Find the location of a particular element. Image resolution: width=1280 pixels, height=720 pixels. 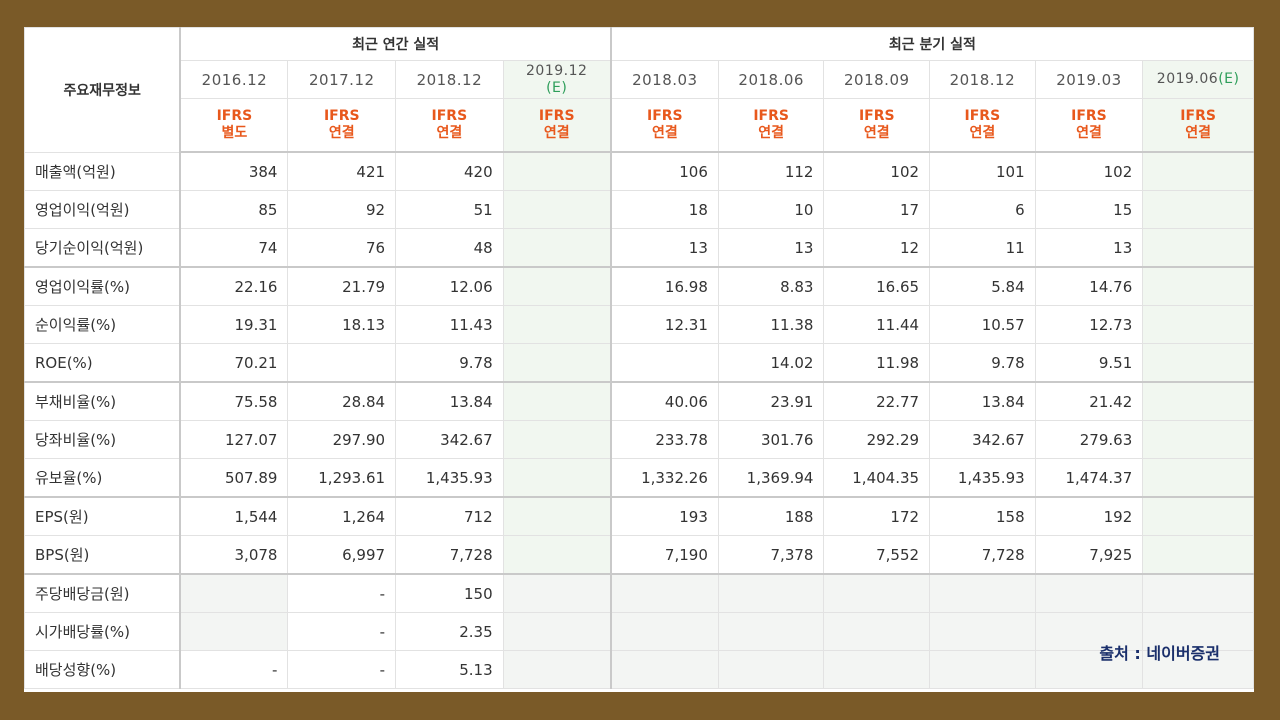

table-cell: 21.79 is located at coordinates (342, 286).